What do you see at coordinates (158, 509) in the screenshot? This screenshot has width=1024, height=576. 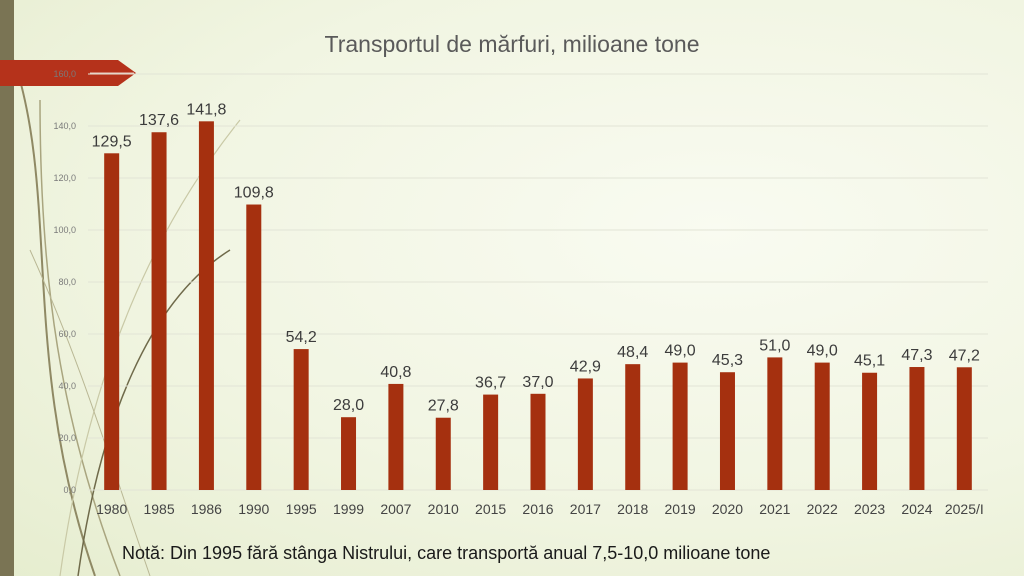 I see `category-label: 1985` at bounding box center [158, 509].